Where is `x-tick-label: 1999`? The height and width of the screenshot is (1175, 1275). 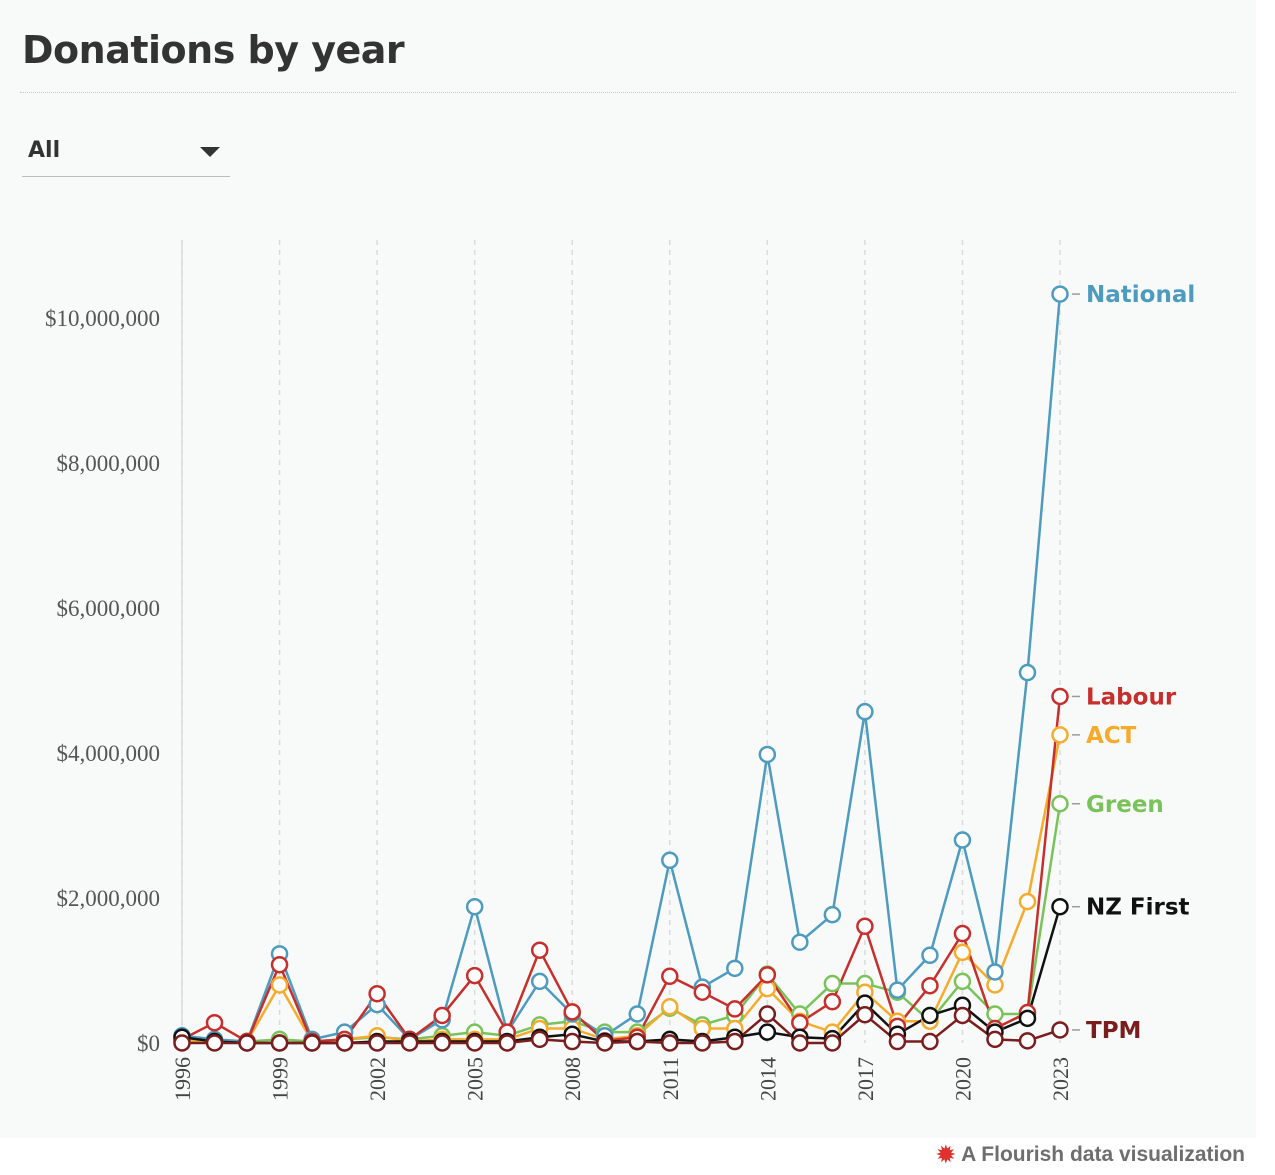 x-tick-label: 1999 is located at coordinates (280, 1079).